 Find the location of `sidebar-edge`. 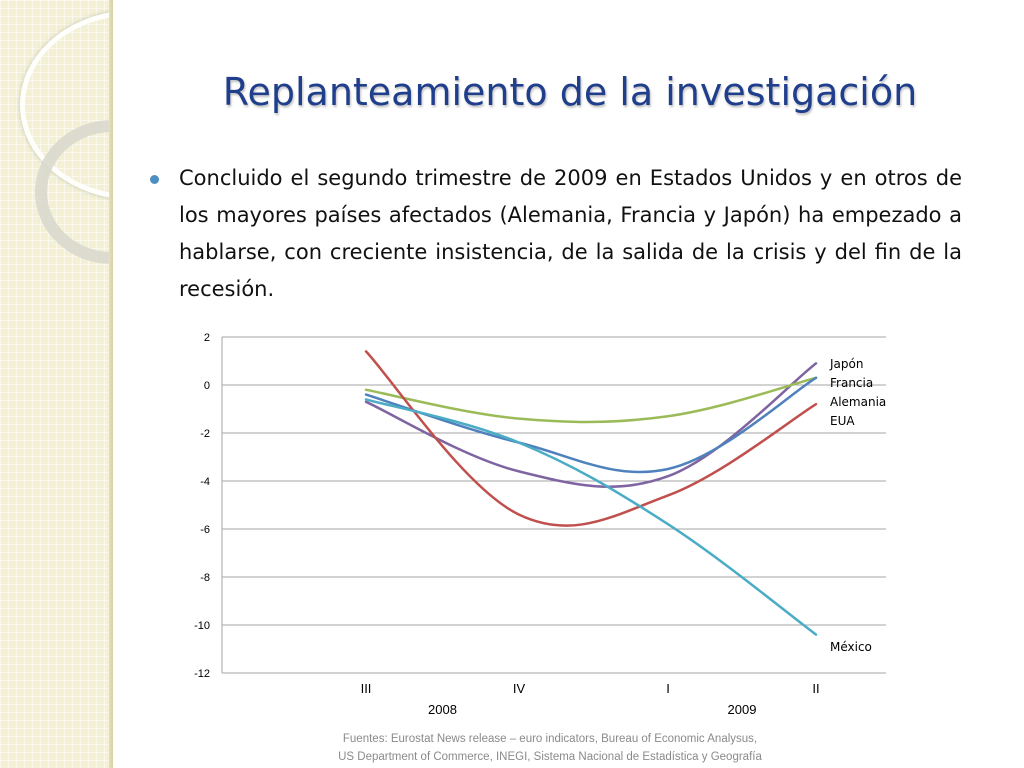

sidebar-edge is located at coordinates (111, 384).